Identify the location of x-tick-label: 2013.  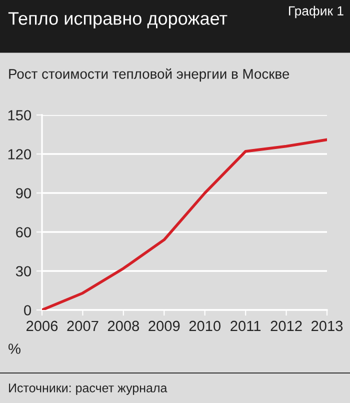
(327, 326).